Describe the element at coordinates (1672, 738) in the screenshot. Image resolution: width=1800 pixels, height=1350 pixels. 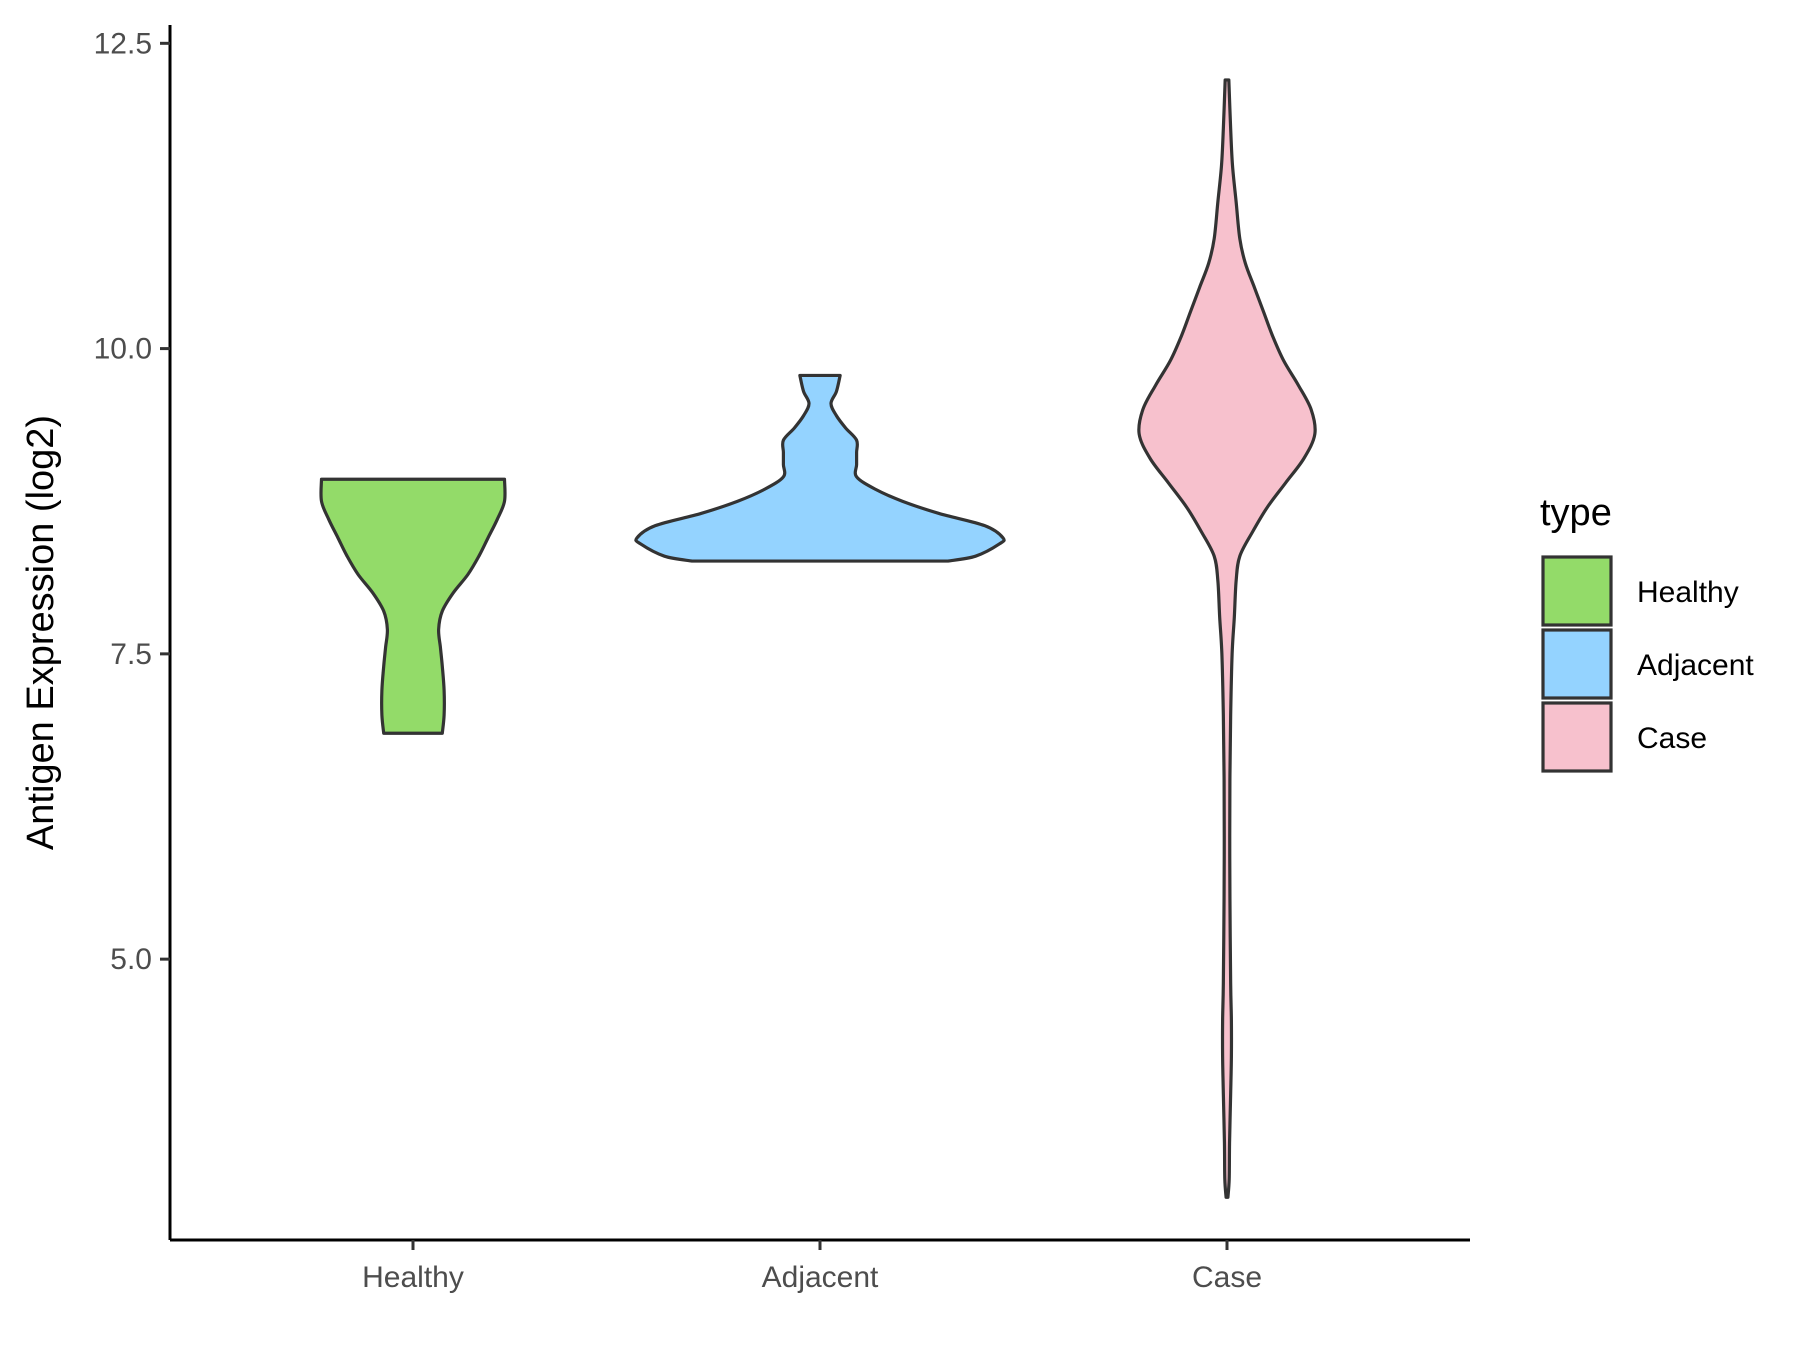
I see `legend-label-case: Case` at that location.